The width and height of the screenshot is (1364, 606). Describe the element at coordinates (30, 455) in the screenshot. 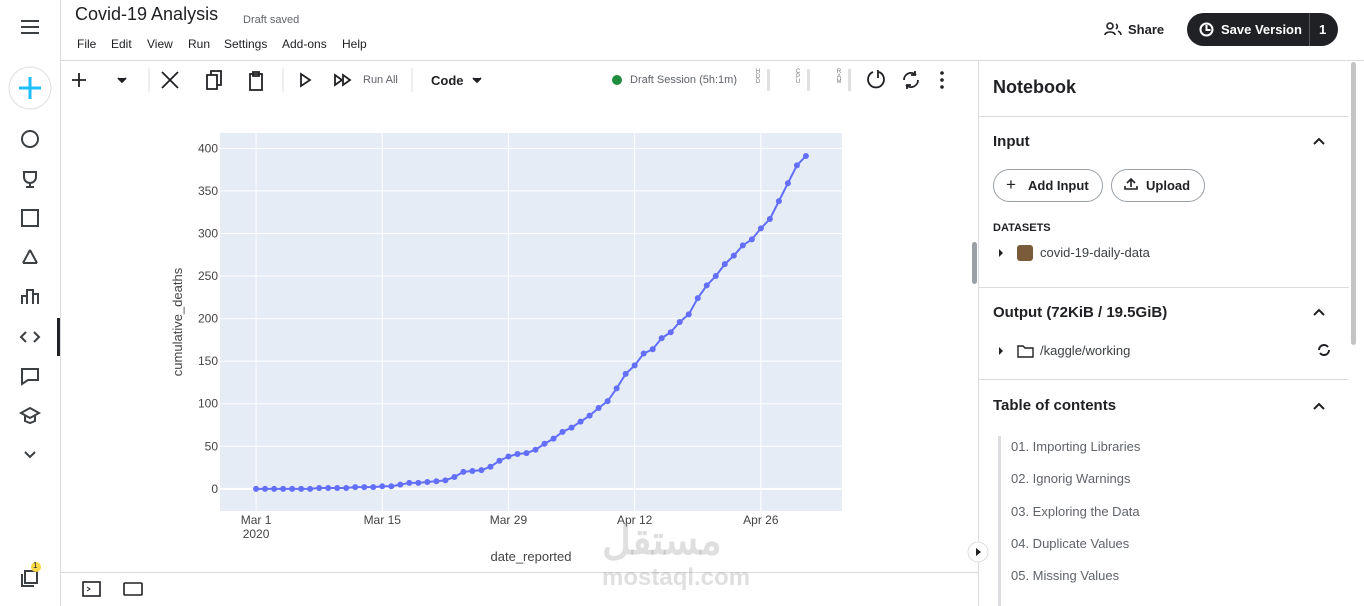

I see `more-icon` at that location.